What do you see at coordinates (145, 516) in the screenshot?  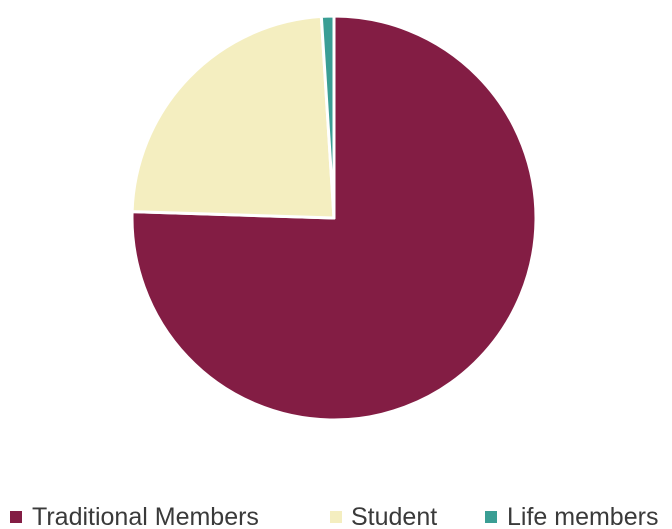 I see `legend-label-traditional-members: Traditional Members` at bounding box center [145, 516].